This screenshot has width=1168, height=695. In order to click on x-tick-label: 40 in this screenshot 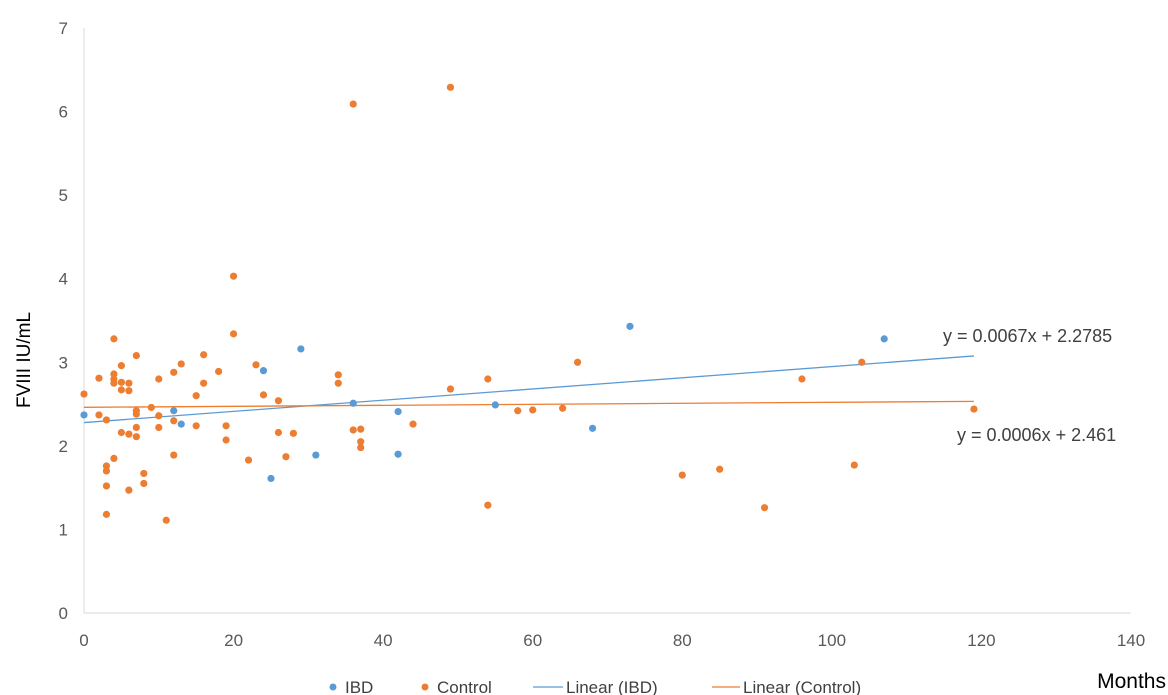, I will do `click(383, 640)`.